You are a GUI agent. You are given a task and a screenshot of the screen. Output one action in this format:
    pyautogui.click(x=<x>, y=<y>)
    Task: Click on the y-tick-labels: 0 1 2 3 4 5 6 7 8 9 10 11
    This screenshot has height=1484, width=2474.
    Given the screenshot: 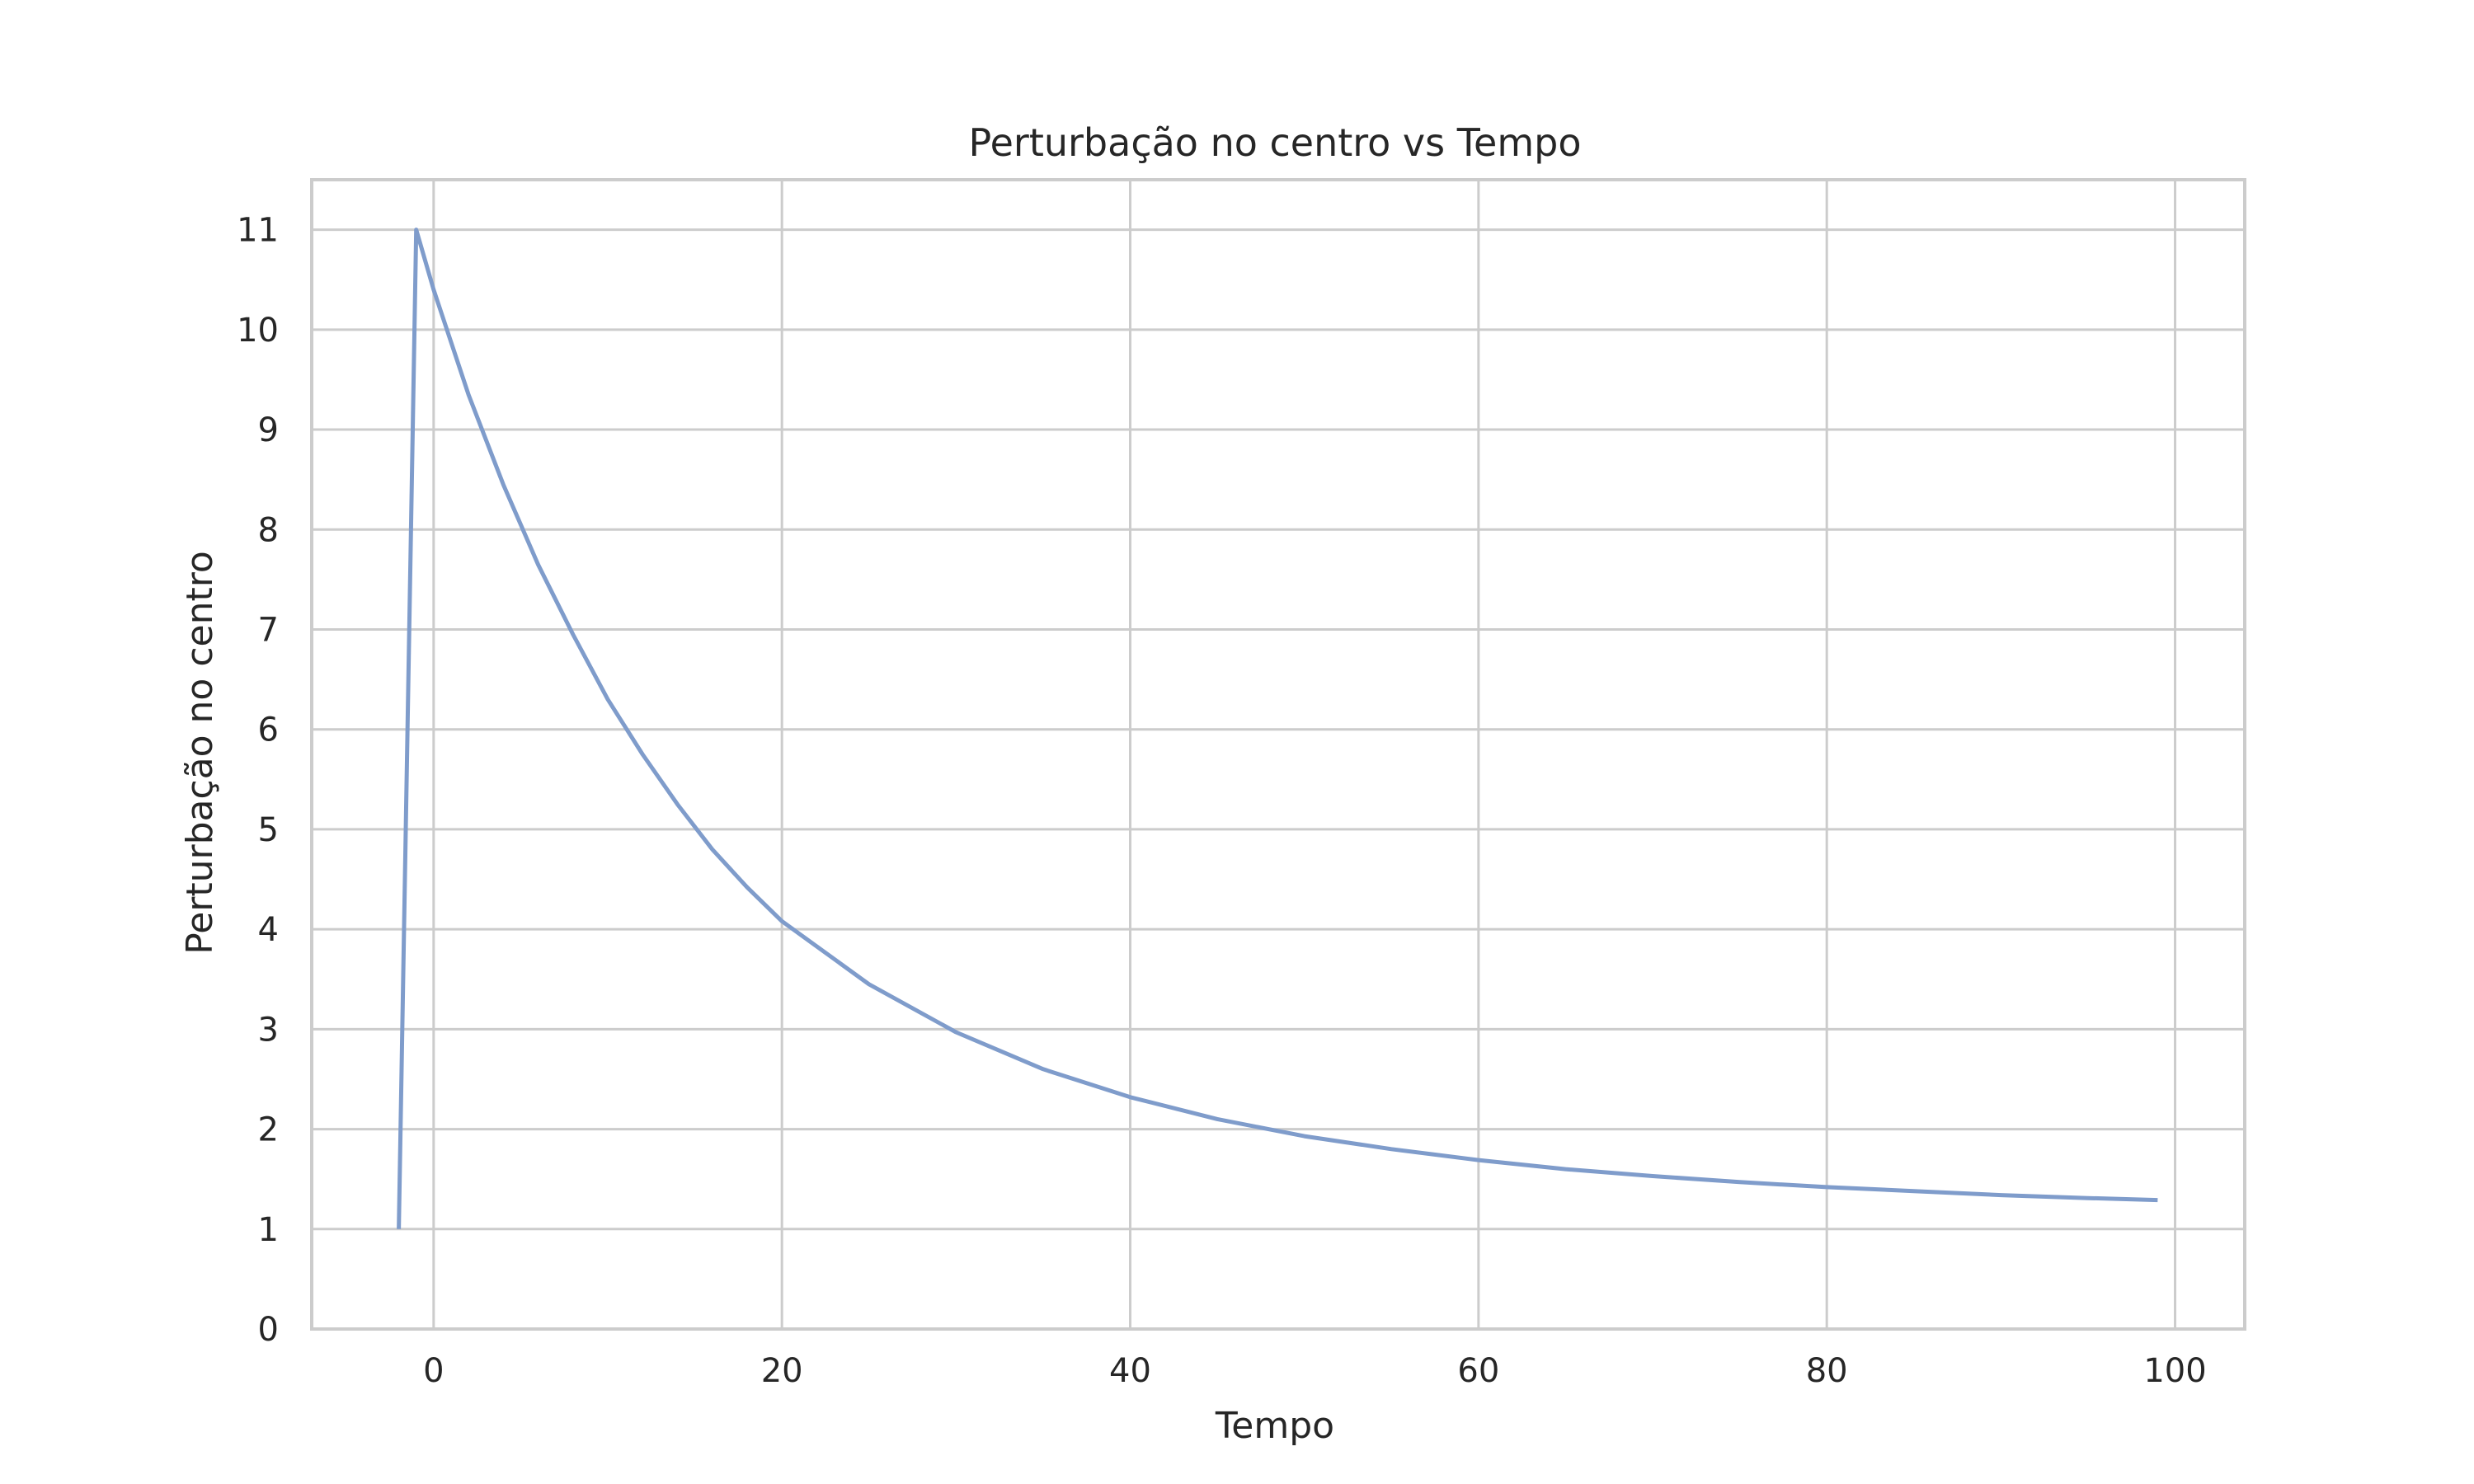 What is the action you would take?
    pyautogui.click(x=258, y=780)
    